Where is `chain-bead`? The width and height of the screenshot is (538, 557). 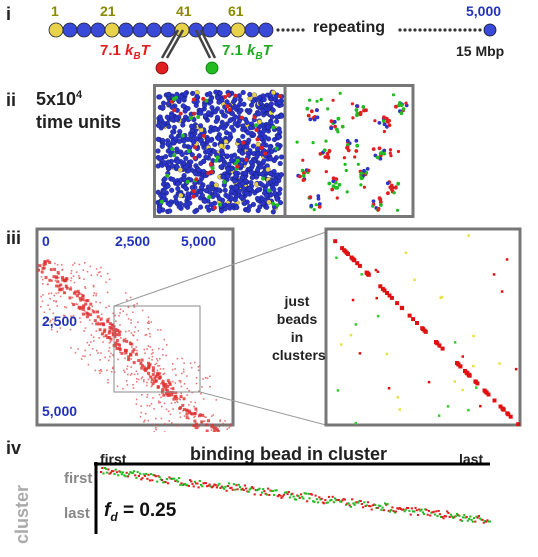
chain-bead is located at coordinates (140, 30).